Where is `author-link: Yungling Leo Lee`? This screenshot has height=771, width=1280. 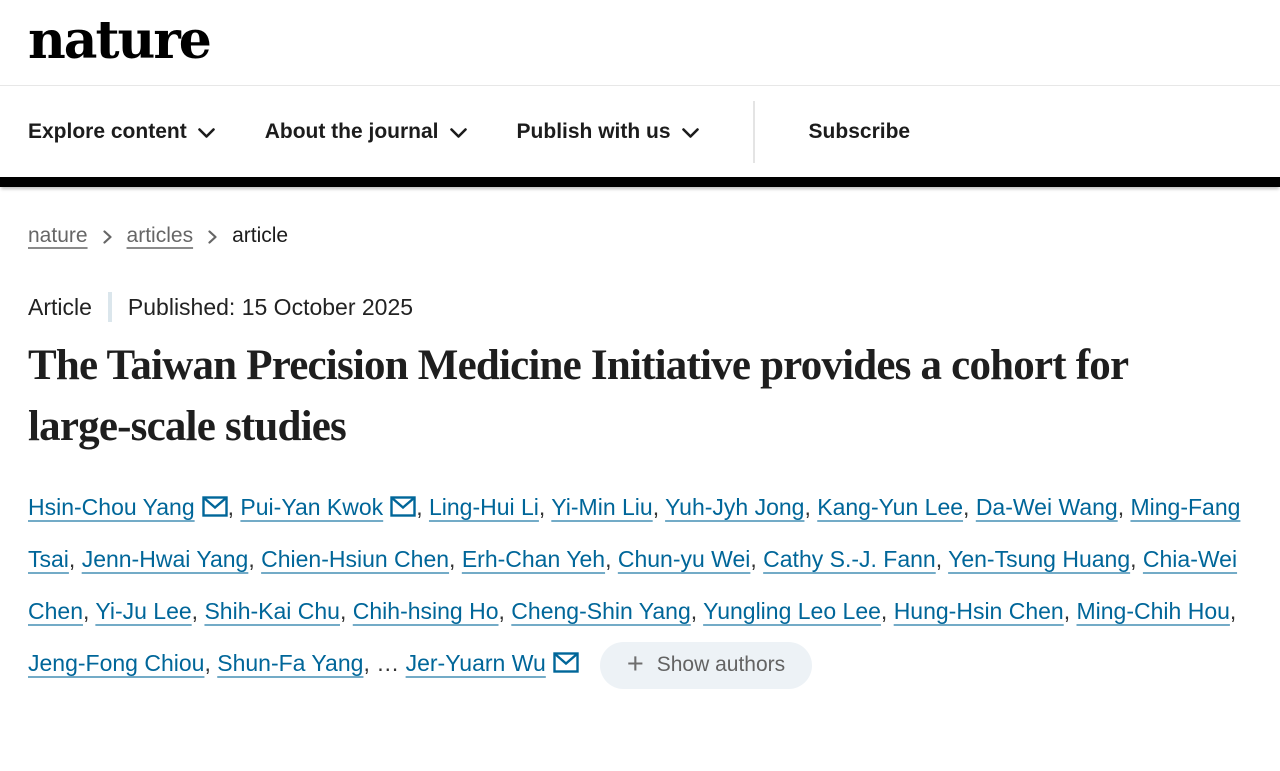 author-link: Yungling Leo Lee is located at coordinates (792, 611).